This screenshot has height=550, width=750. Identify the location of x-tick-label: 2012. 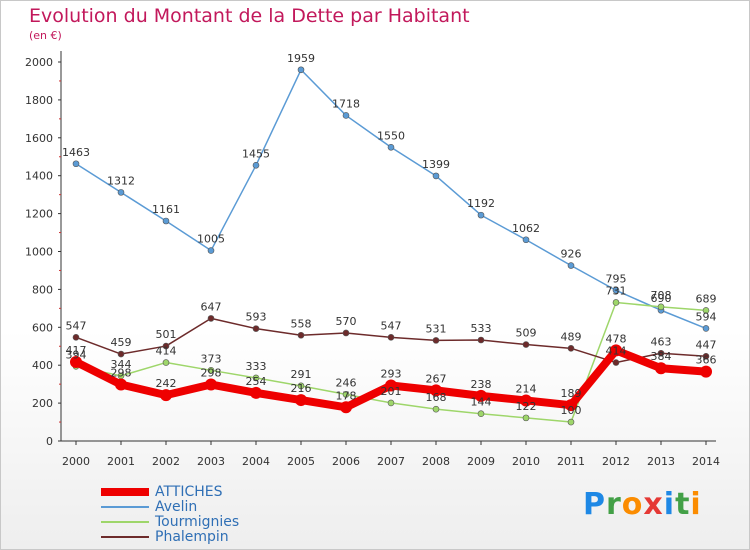
(616, 461).